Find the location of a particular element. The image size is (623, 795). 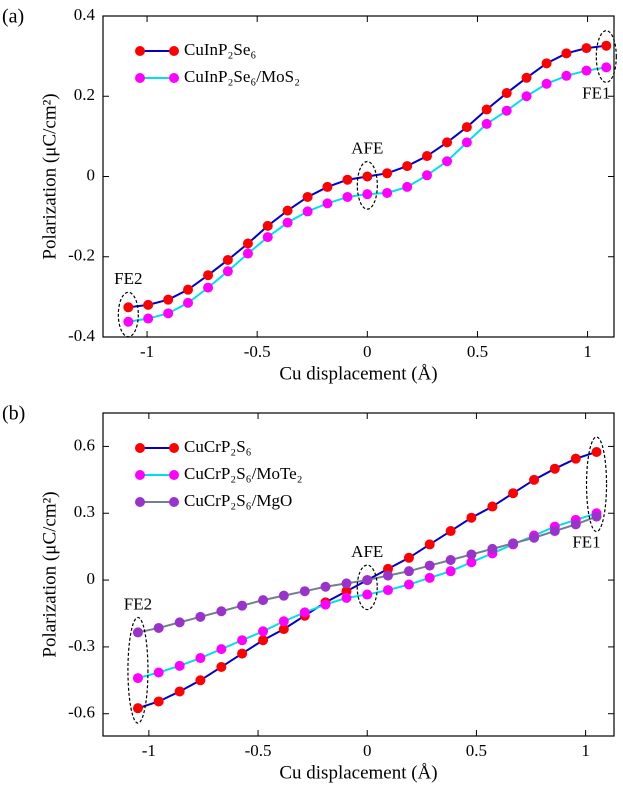

y-tick-label: -0.6 is located at coordinates (81, 712).